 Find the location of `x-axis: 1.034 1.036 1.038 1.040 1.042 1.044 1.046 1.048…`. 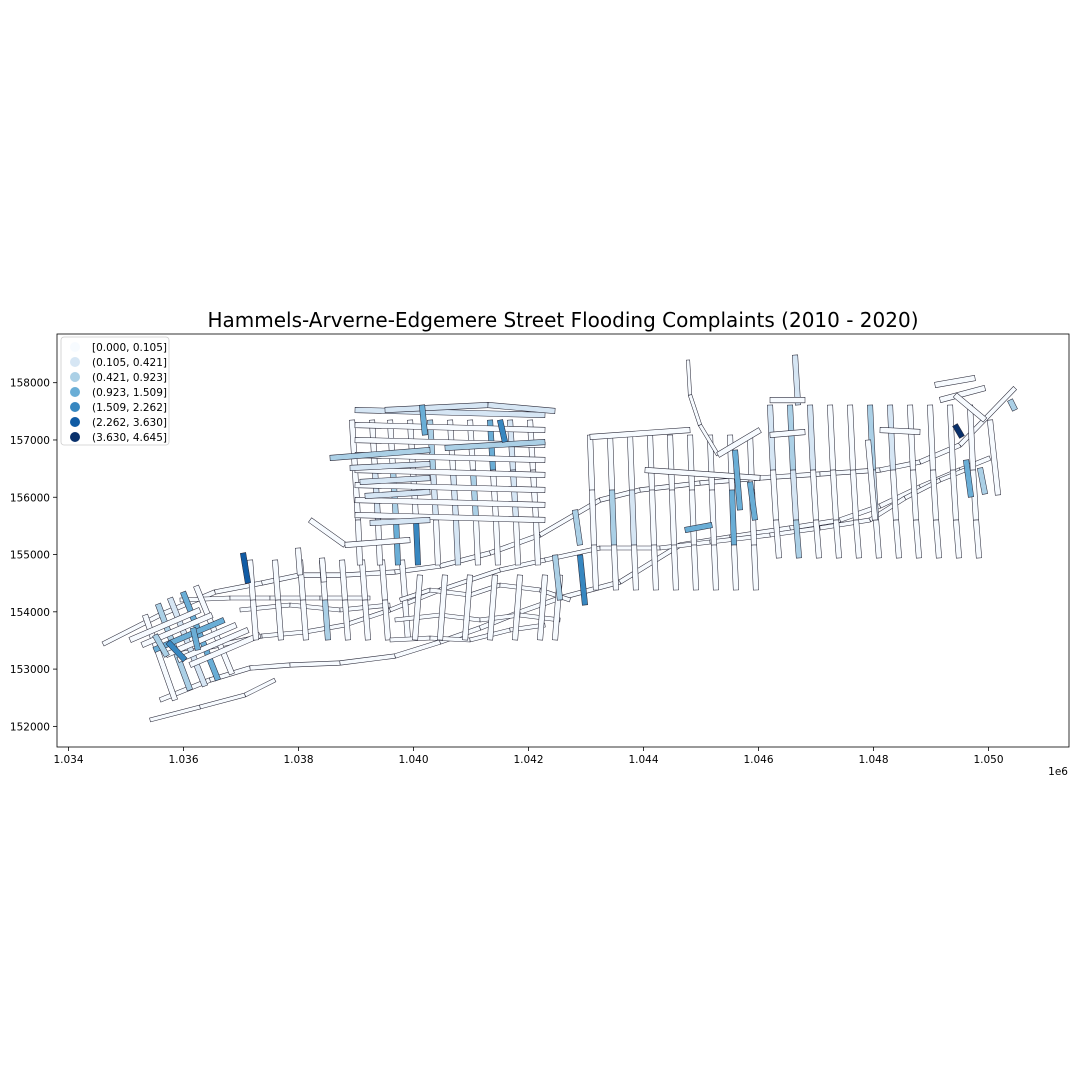

x-axis: 1.034 1.036 1.038 1.040 1.042 1.044 1.046 1.048… is located at coordinates (528, 756).